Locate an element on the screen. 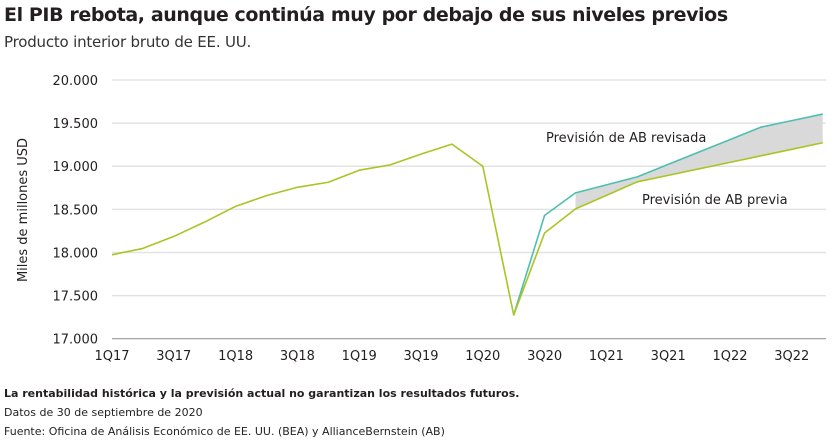 This screenshot has width=840, height=441. x-tick-label: 1Q22 is located at coordinates (729, 356).